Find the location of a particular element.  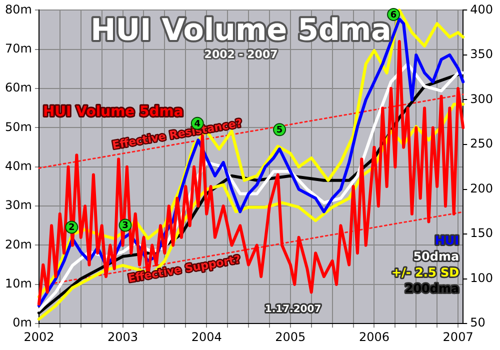

y2-tick-label: 50 is located at coordinates (478, 323).